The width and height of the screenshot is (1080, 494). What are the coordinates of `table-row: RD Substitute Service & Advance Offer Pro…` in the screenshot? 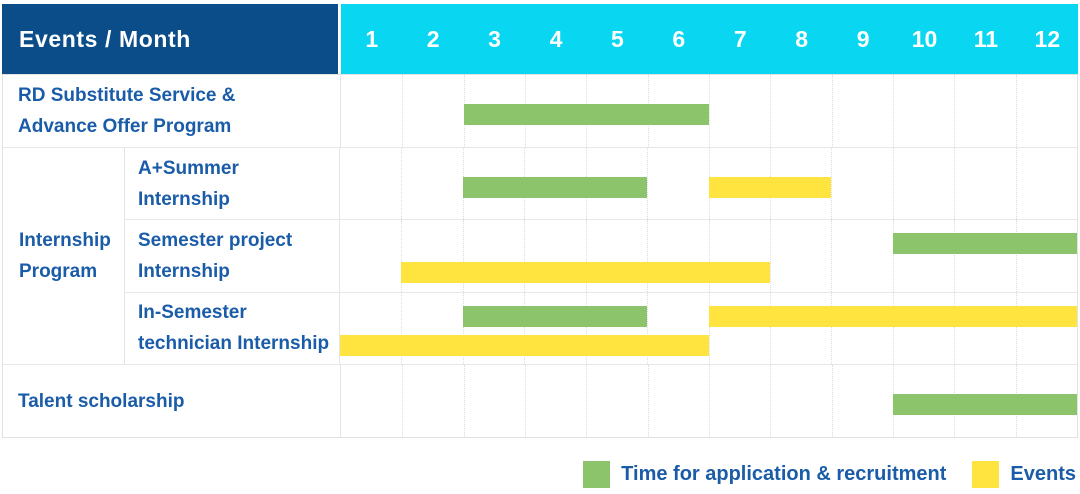 It's located at (540, 111).